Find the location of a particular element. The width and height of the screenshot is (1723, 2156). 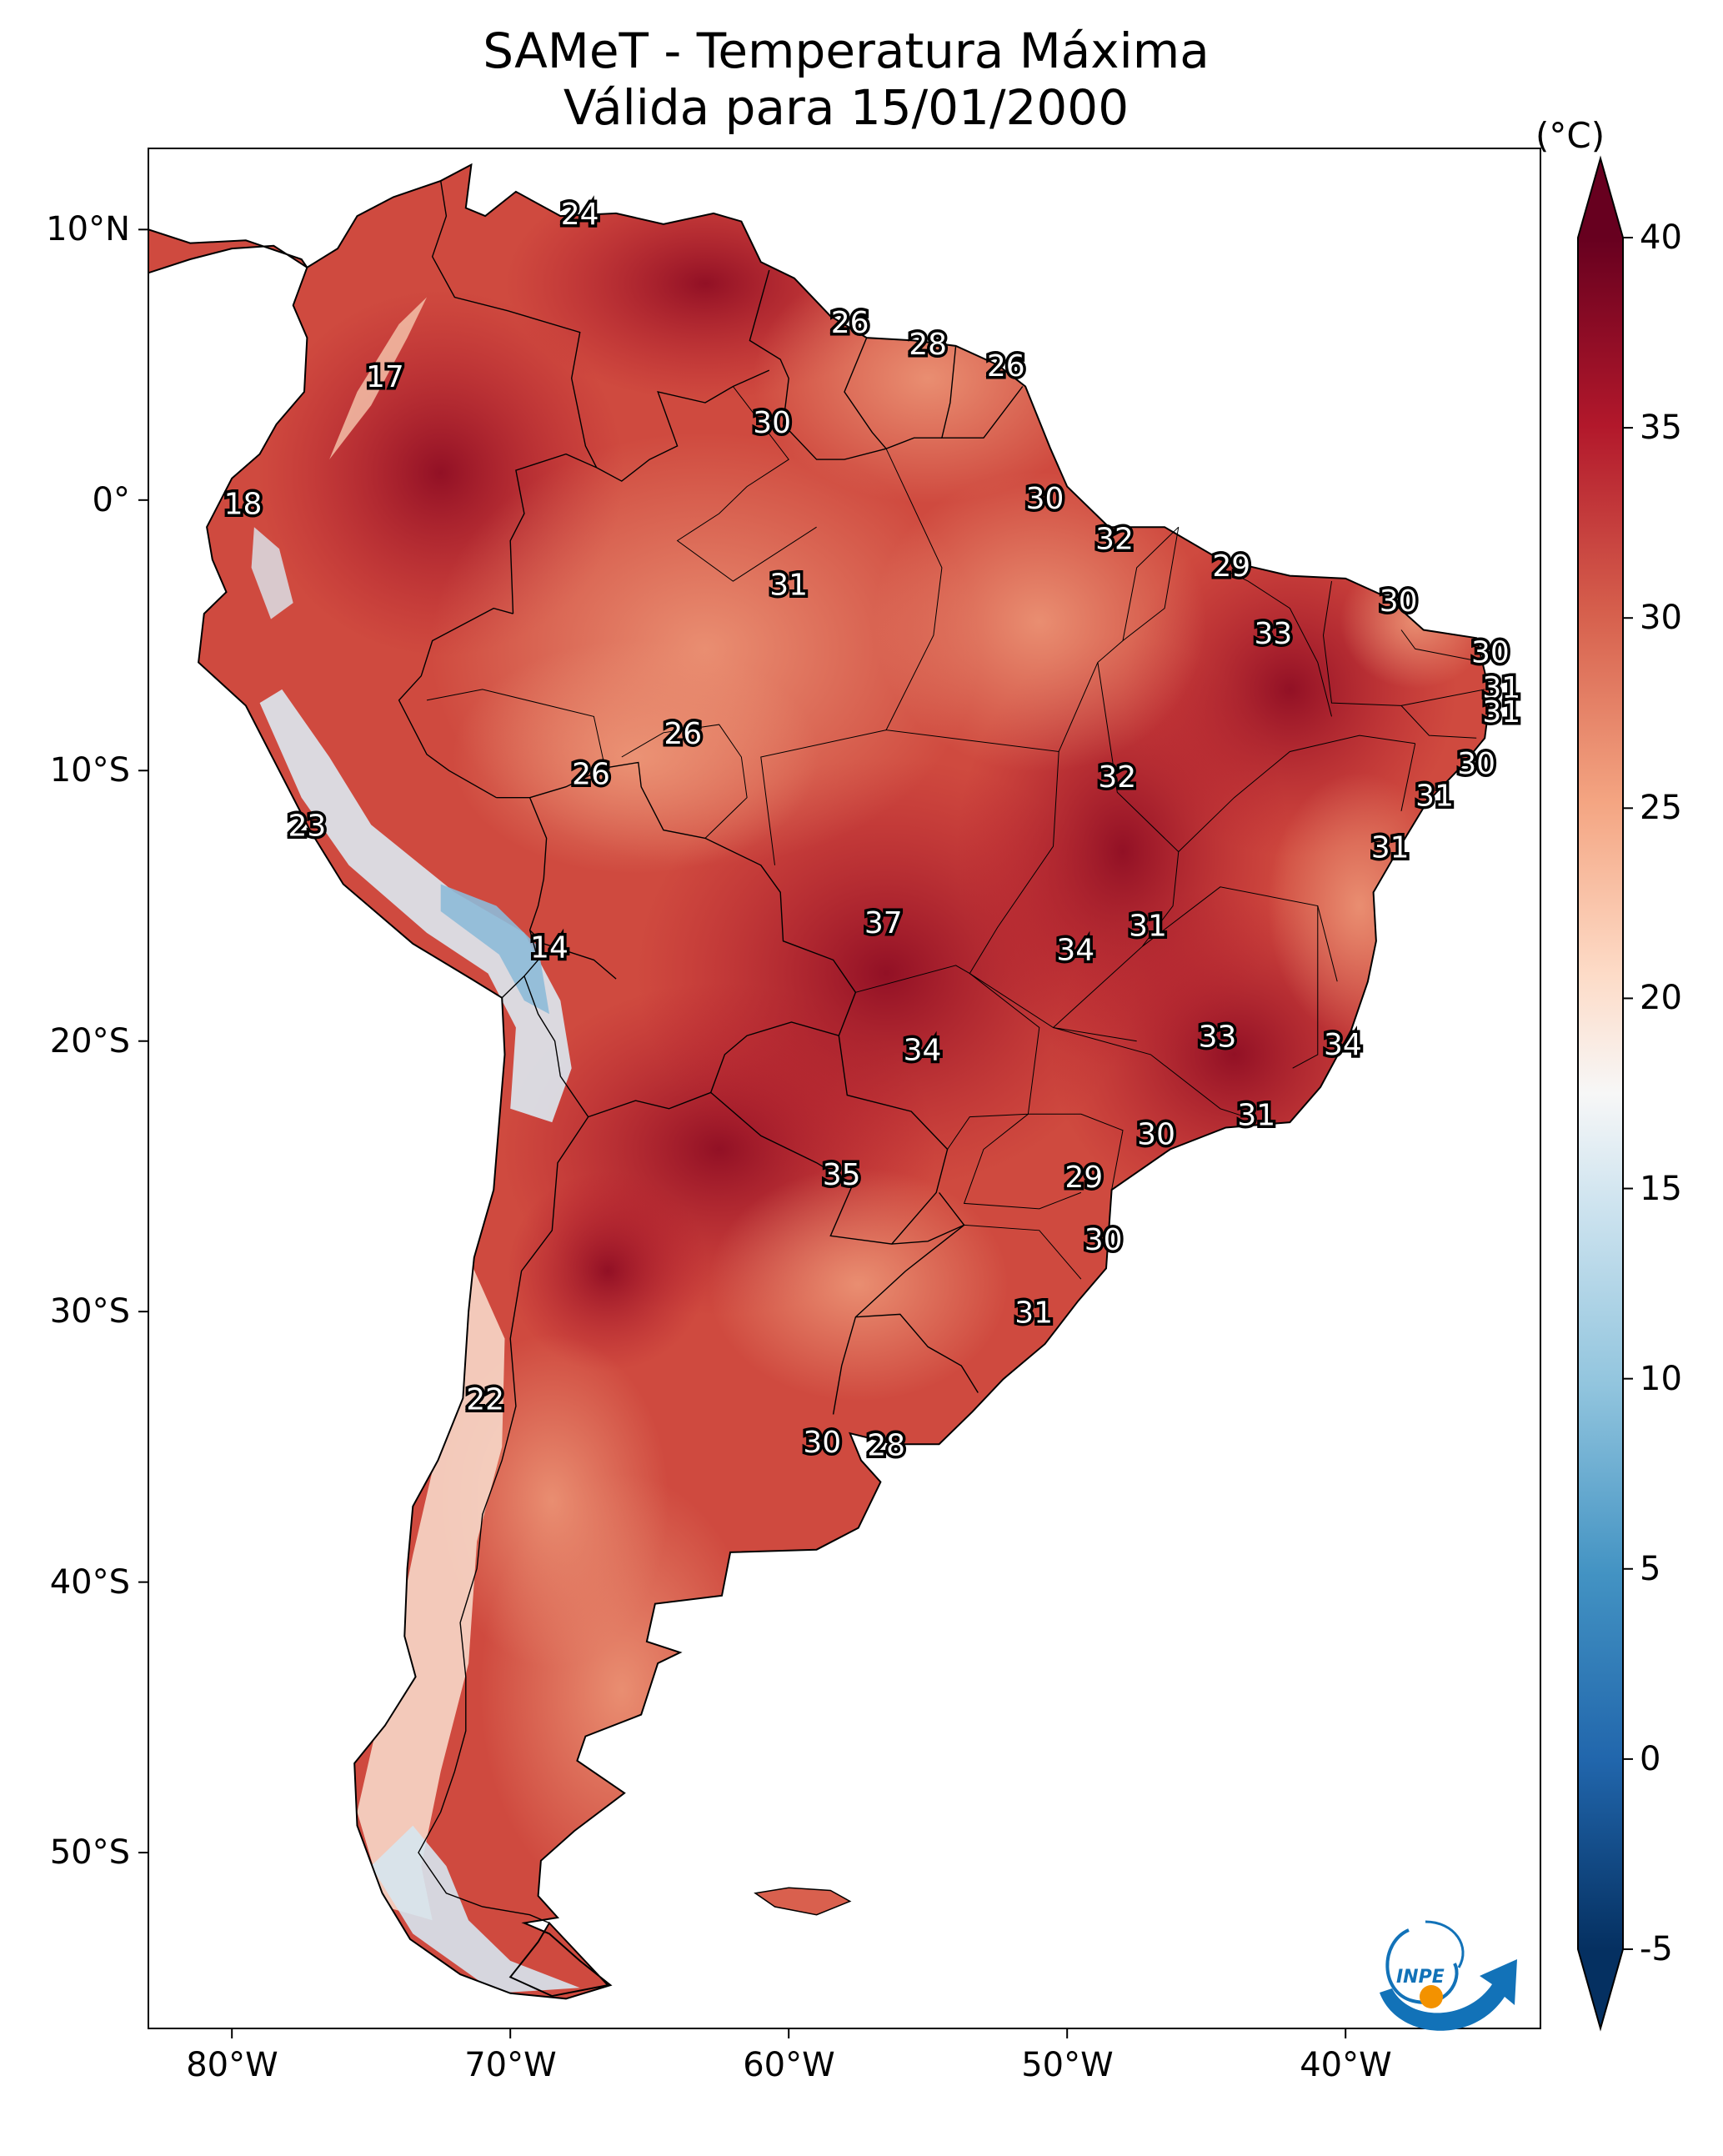

temp-label: 24 is located at coordinates (580, 215).